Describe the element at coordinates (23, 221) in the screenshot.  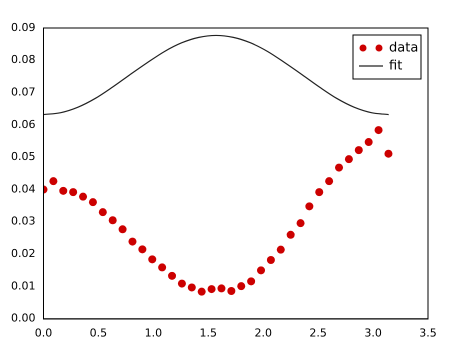
I see `y-tick-label: 0.03` at that location.